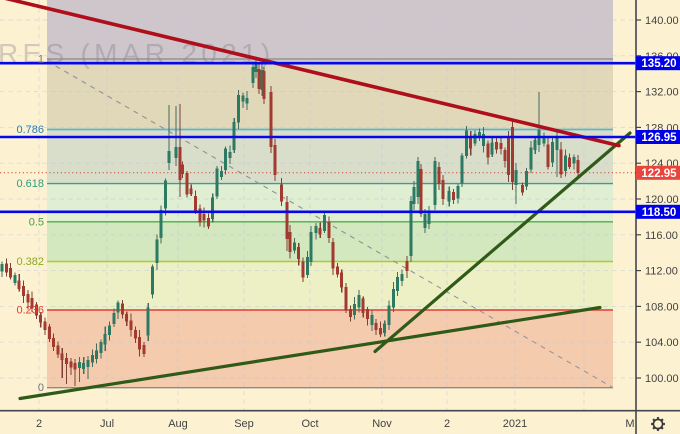 The image size is (680, 434). I want to click on svg-text: Aug, so click(178, 424).